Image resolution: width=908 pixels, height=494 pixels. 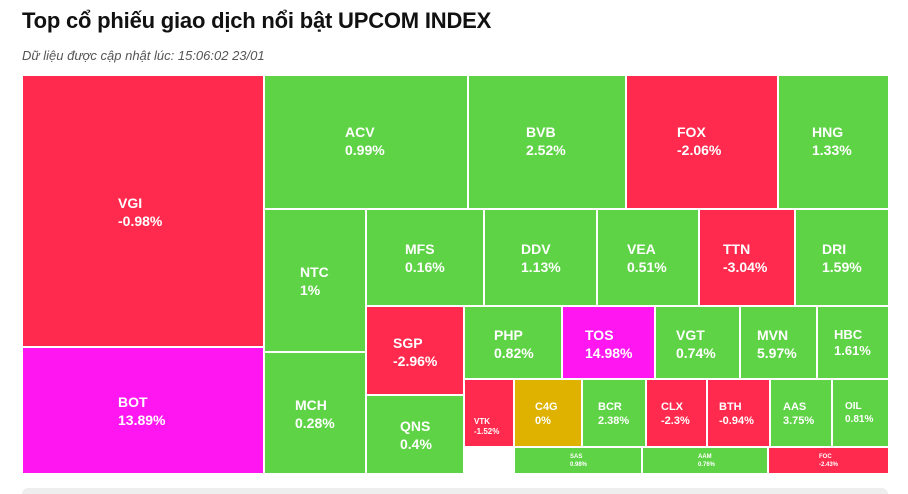 I want to click on treemap-tile-dri: DRI 1.59%, so click(x=842, y=257).